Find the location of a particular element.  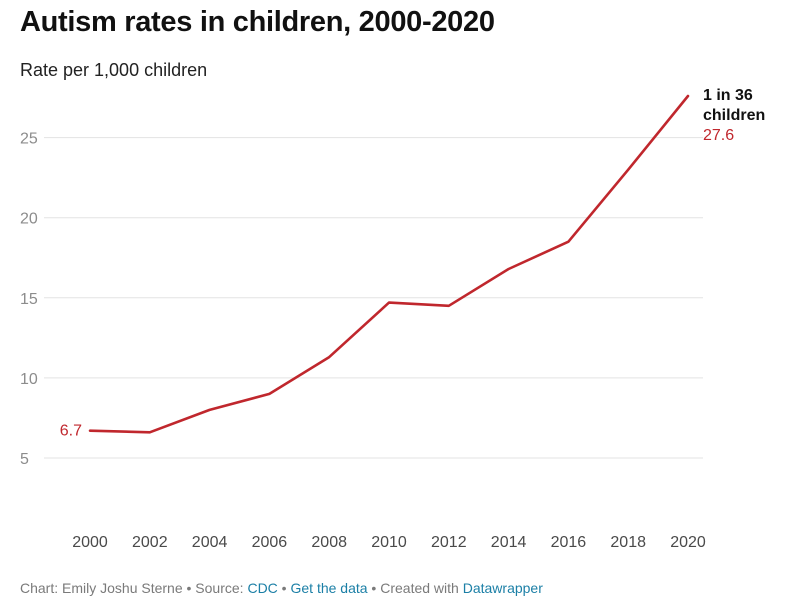

y-axis-ticks: 5 10 15 20 25 is located at coordinates (29, 299).